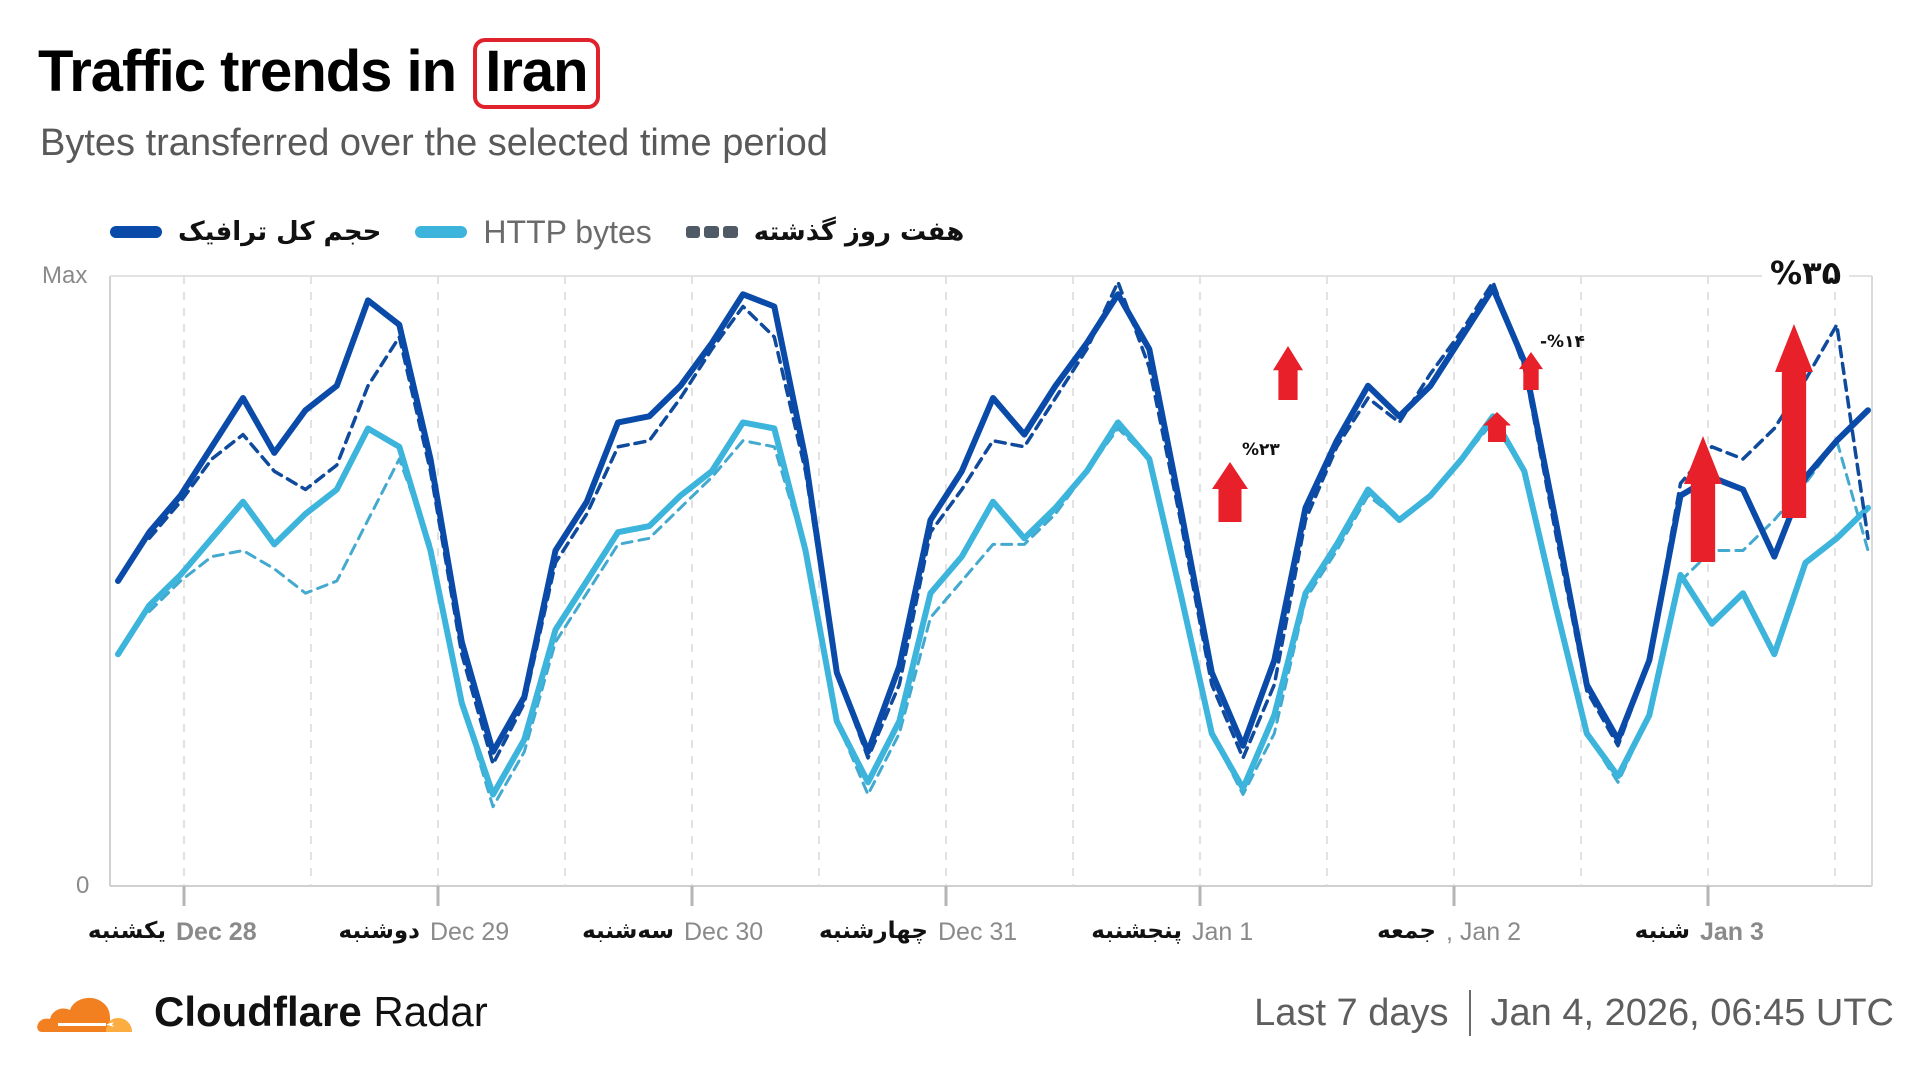 The image size is (1920, 1070). Describe the element at coordinates (216, 932) in the screenshot. I see `x-tick-label: Dec 28` at that location.